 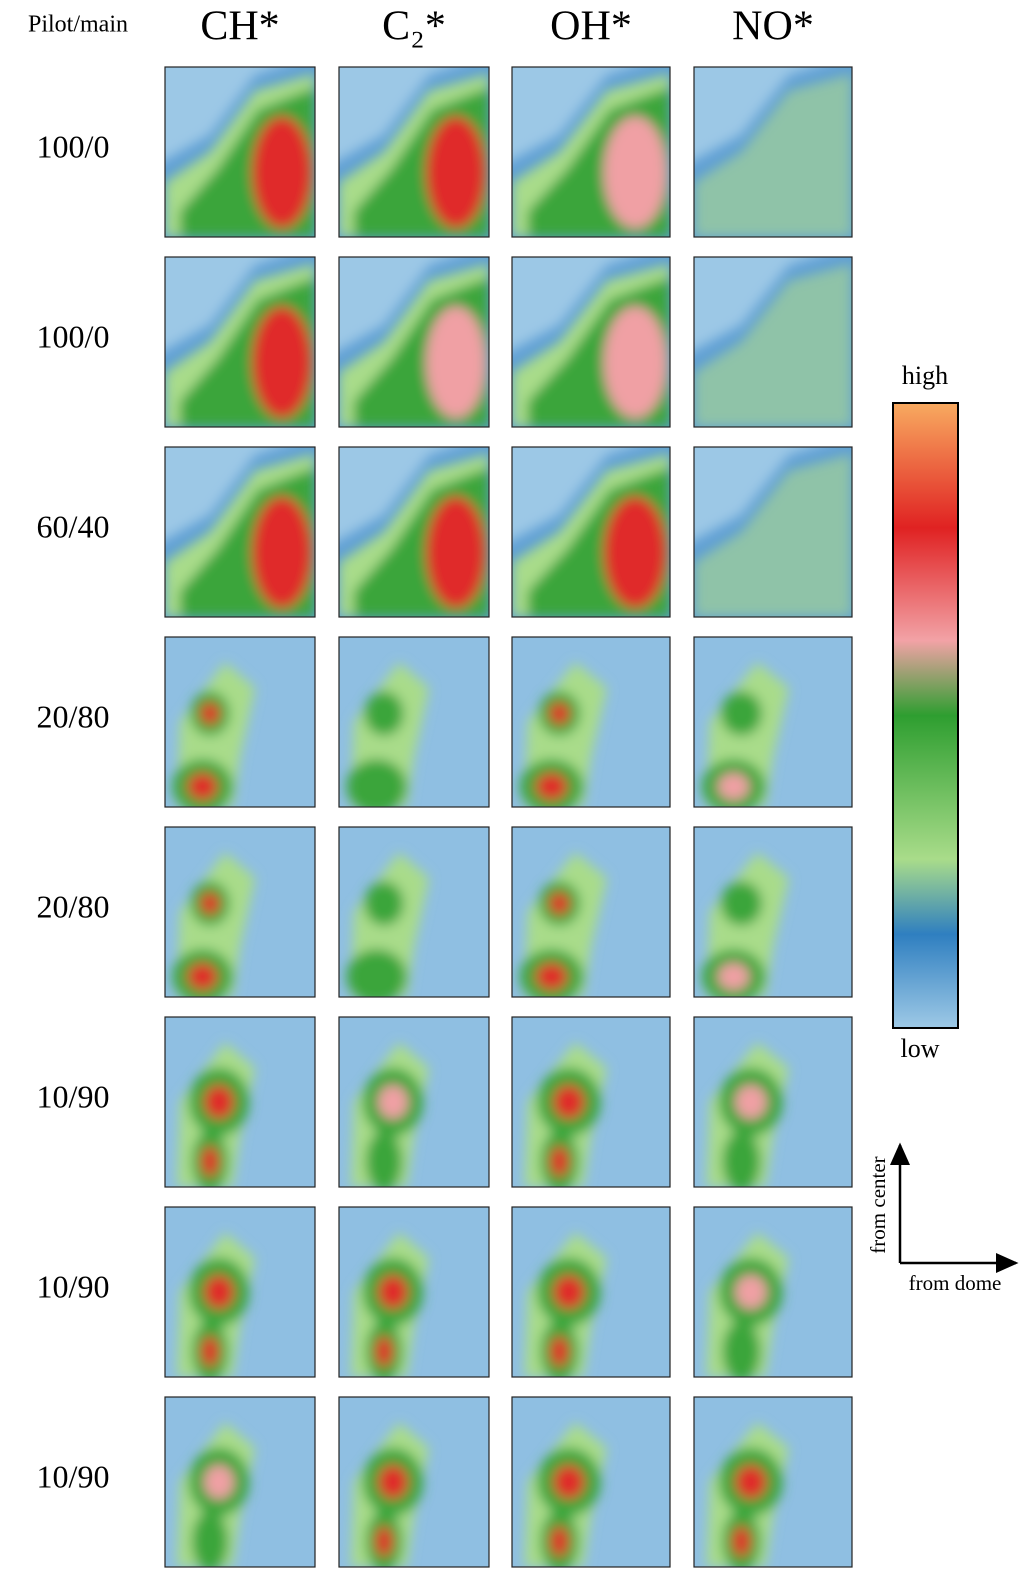 I want to click on axis-label-horizontal: from dome, so click(x=955, y=1283).